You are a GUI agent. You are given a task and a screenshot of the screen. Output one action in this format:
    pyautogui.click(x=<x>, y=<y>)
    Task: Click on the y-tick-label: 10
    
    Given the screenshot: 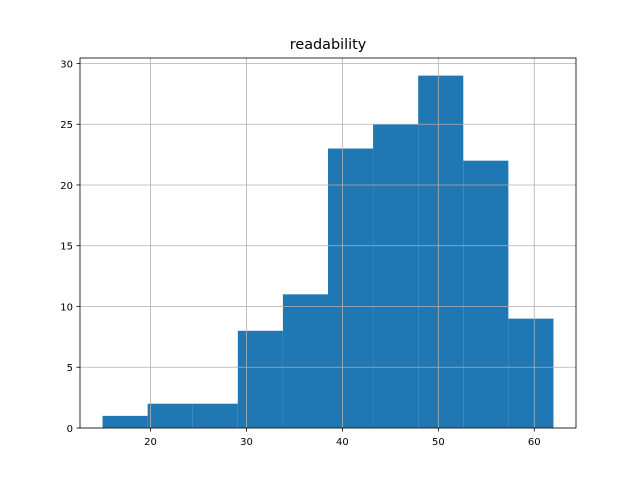 What is the action you would take?
    pyautogui.click(x=66, y=307)
    